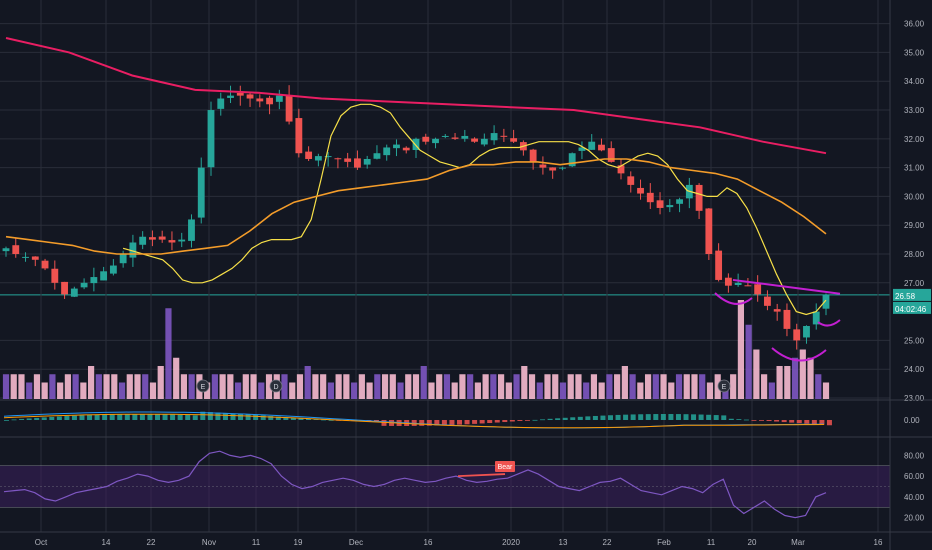 This screenshot has width=932, height=550. What do you see at coordinates (914, 497) in the screenshot?
I see `rsi-tick-label: 40.00` at bounding box center [914, 497].